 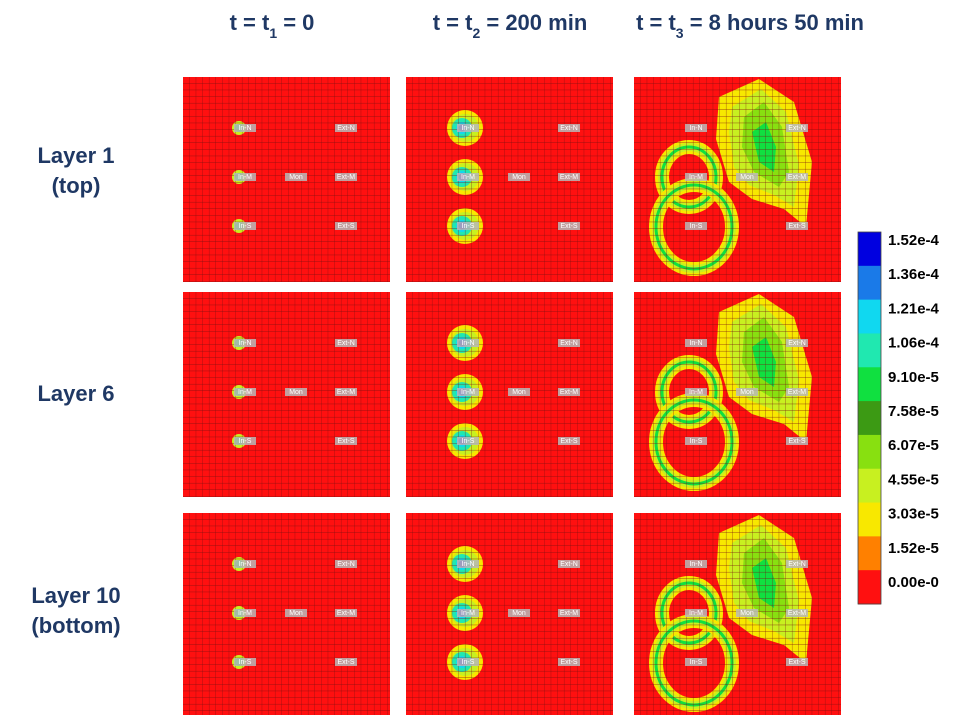 I want to click on column-title: t = t2 = 200 min, so click(x=510, y=25).